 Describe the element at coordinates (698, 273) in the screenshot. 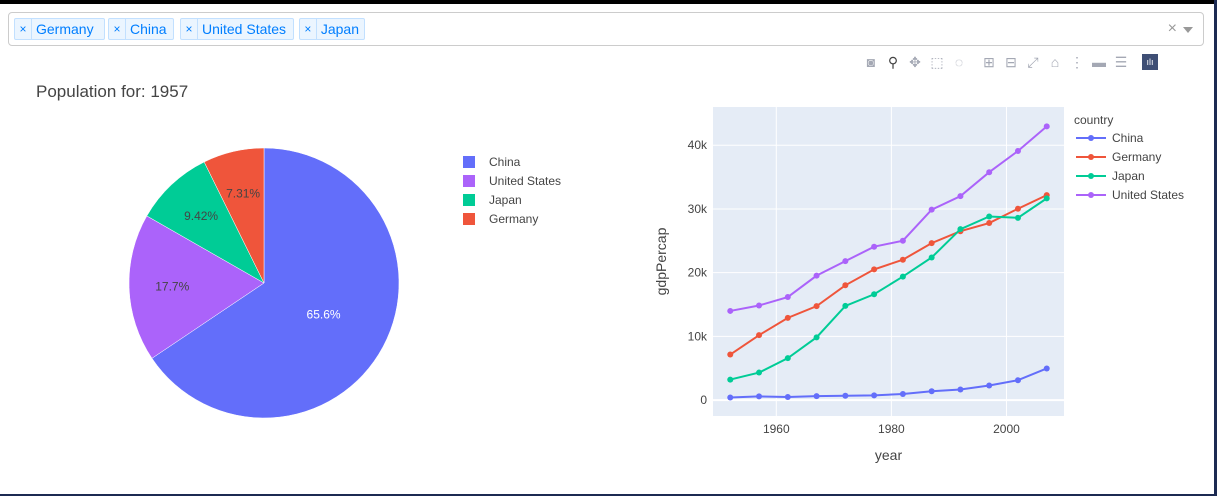

I see `y-tick-label: 20k` at that location.